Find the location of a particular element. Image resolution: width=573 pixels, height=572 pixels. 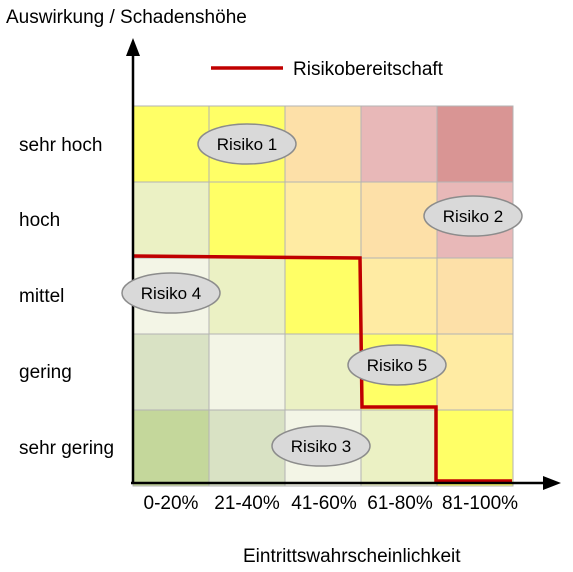

column-label: 21-40% is located at coordinates (247, 503).